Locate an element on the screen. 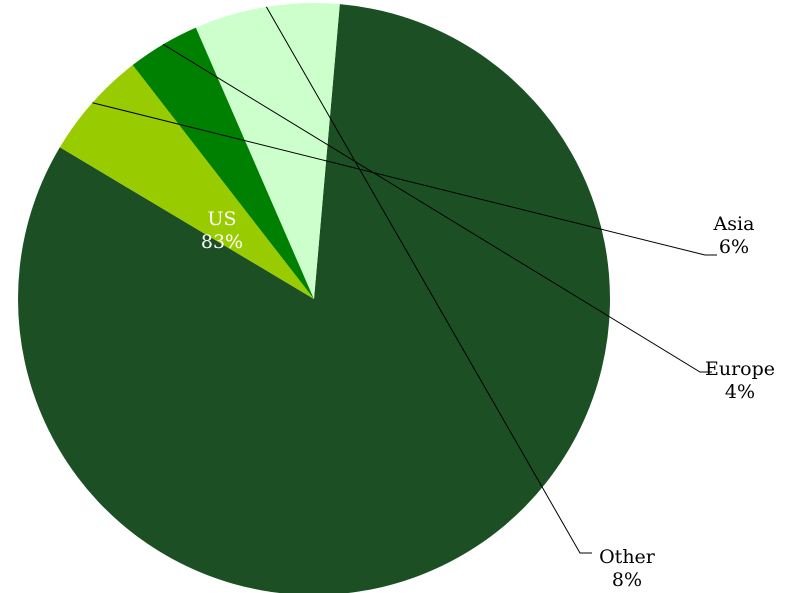 The image size is (796, 593). slice-label-asia: Asia is located at coordinates (734, 224).